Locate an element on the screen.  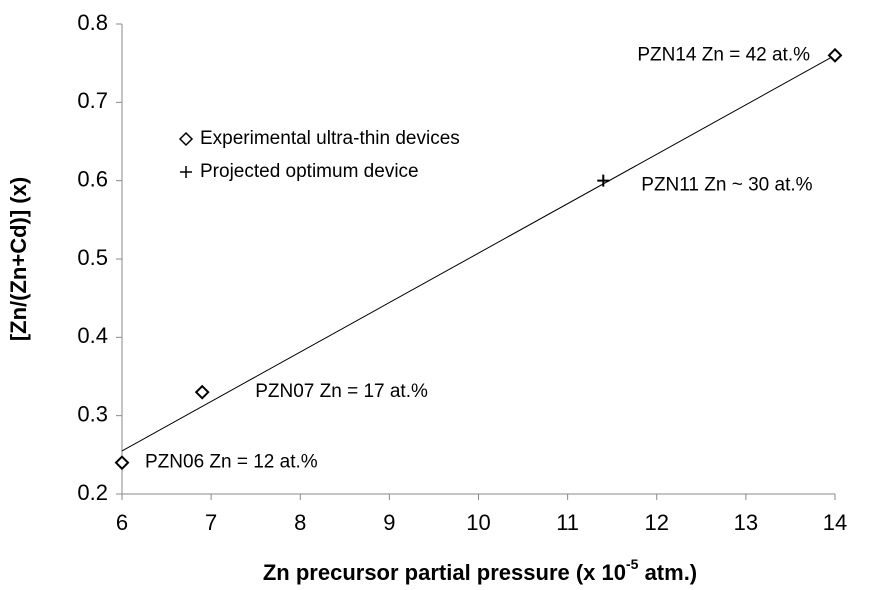
point-label: PZN11 Zn ~ 30 at.% is located at coordinates (726, 185).